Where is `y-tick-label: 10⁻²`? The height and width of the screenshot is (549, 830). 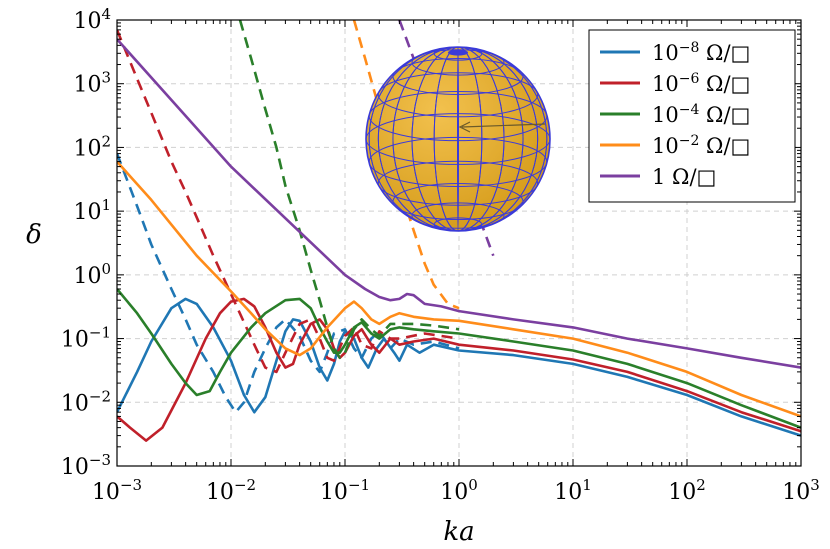 y-tick-label: 10⁻² is located at coordinates (86, 401).